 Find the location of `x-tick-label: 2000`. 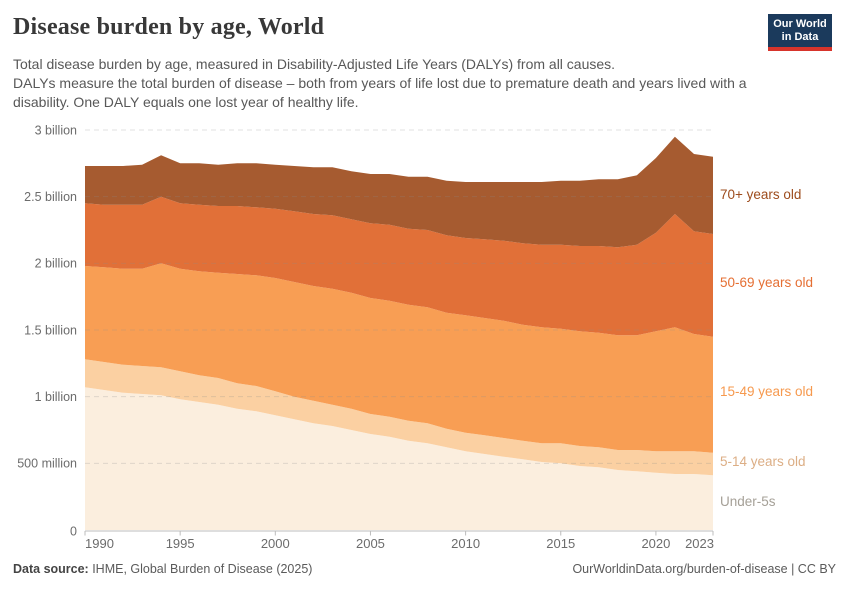

x-tick-label: 2000 is located at coordinates (275, 543).